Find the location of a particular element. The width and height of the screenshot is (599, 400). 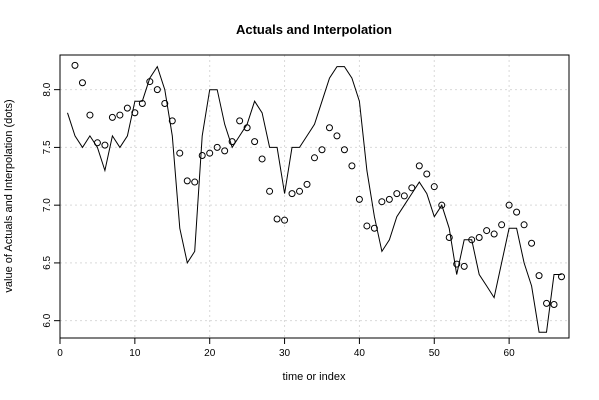

x-tick-label: 60 is located at coordinates (510, 353).